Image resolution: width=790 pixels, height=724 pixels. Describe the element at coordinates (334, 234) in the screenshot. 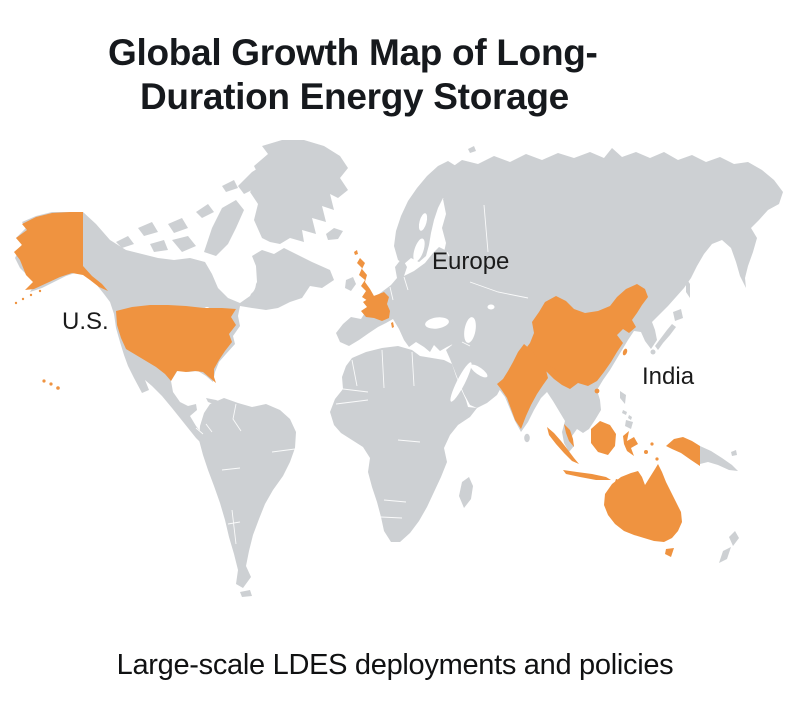

I see `iceland` at that location.